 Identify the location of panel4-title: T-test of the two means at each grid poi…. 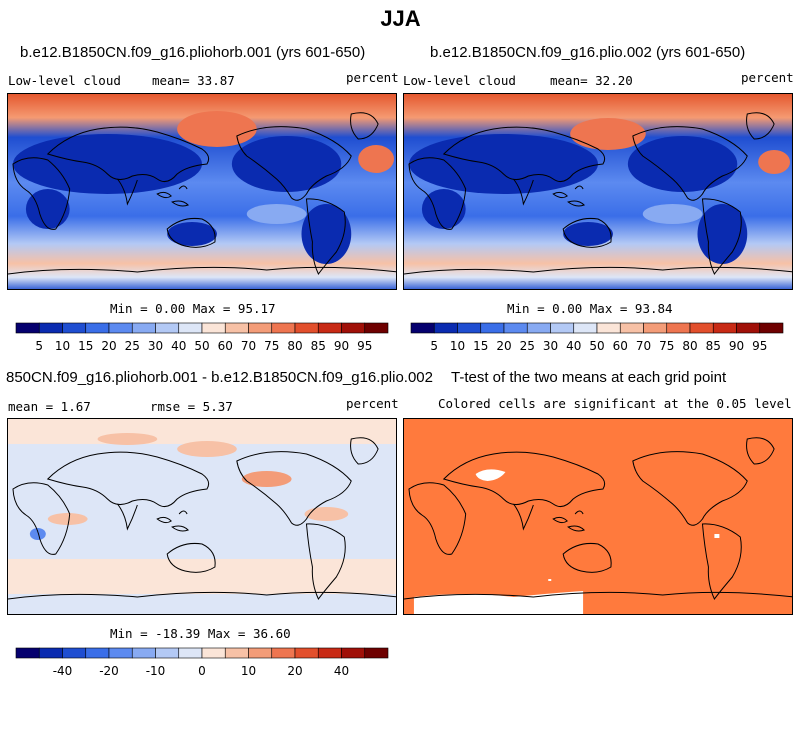
(589, 377).